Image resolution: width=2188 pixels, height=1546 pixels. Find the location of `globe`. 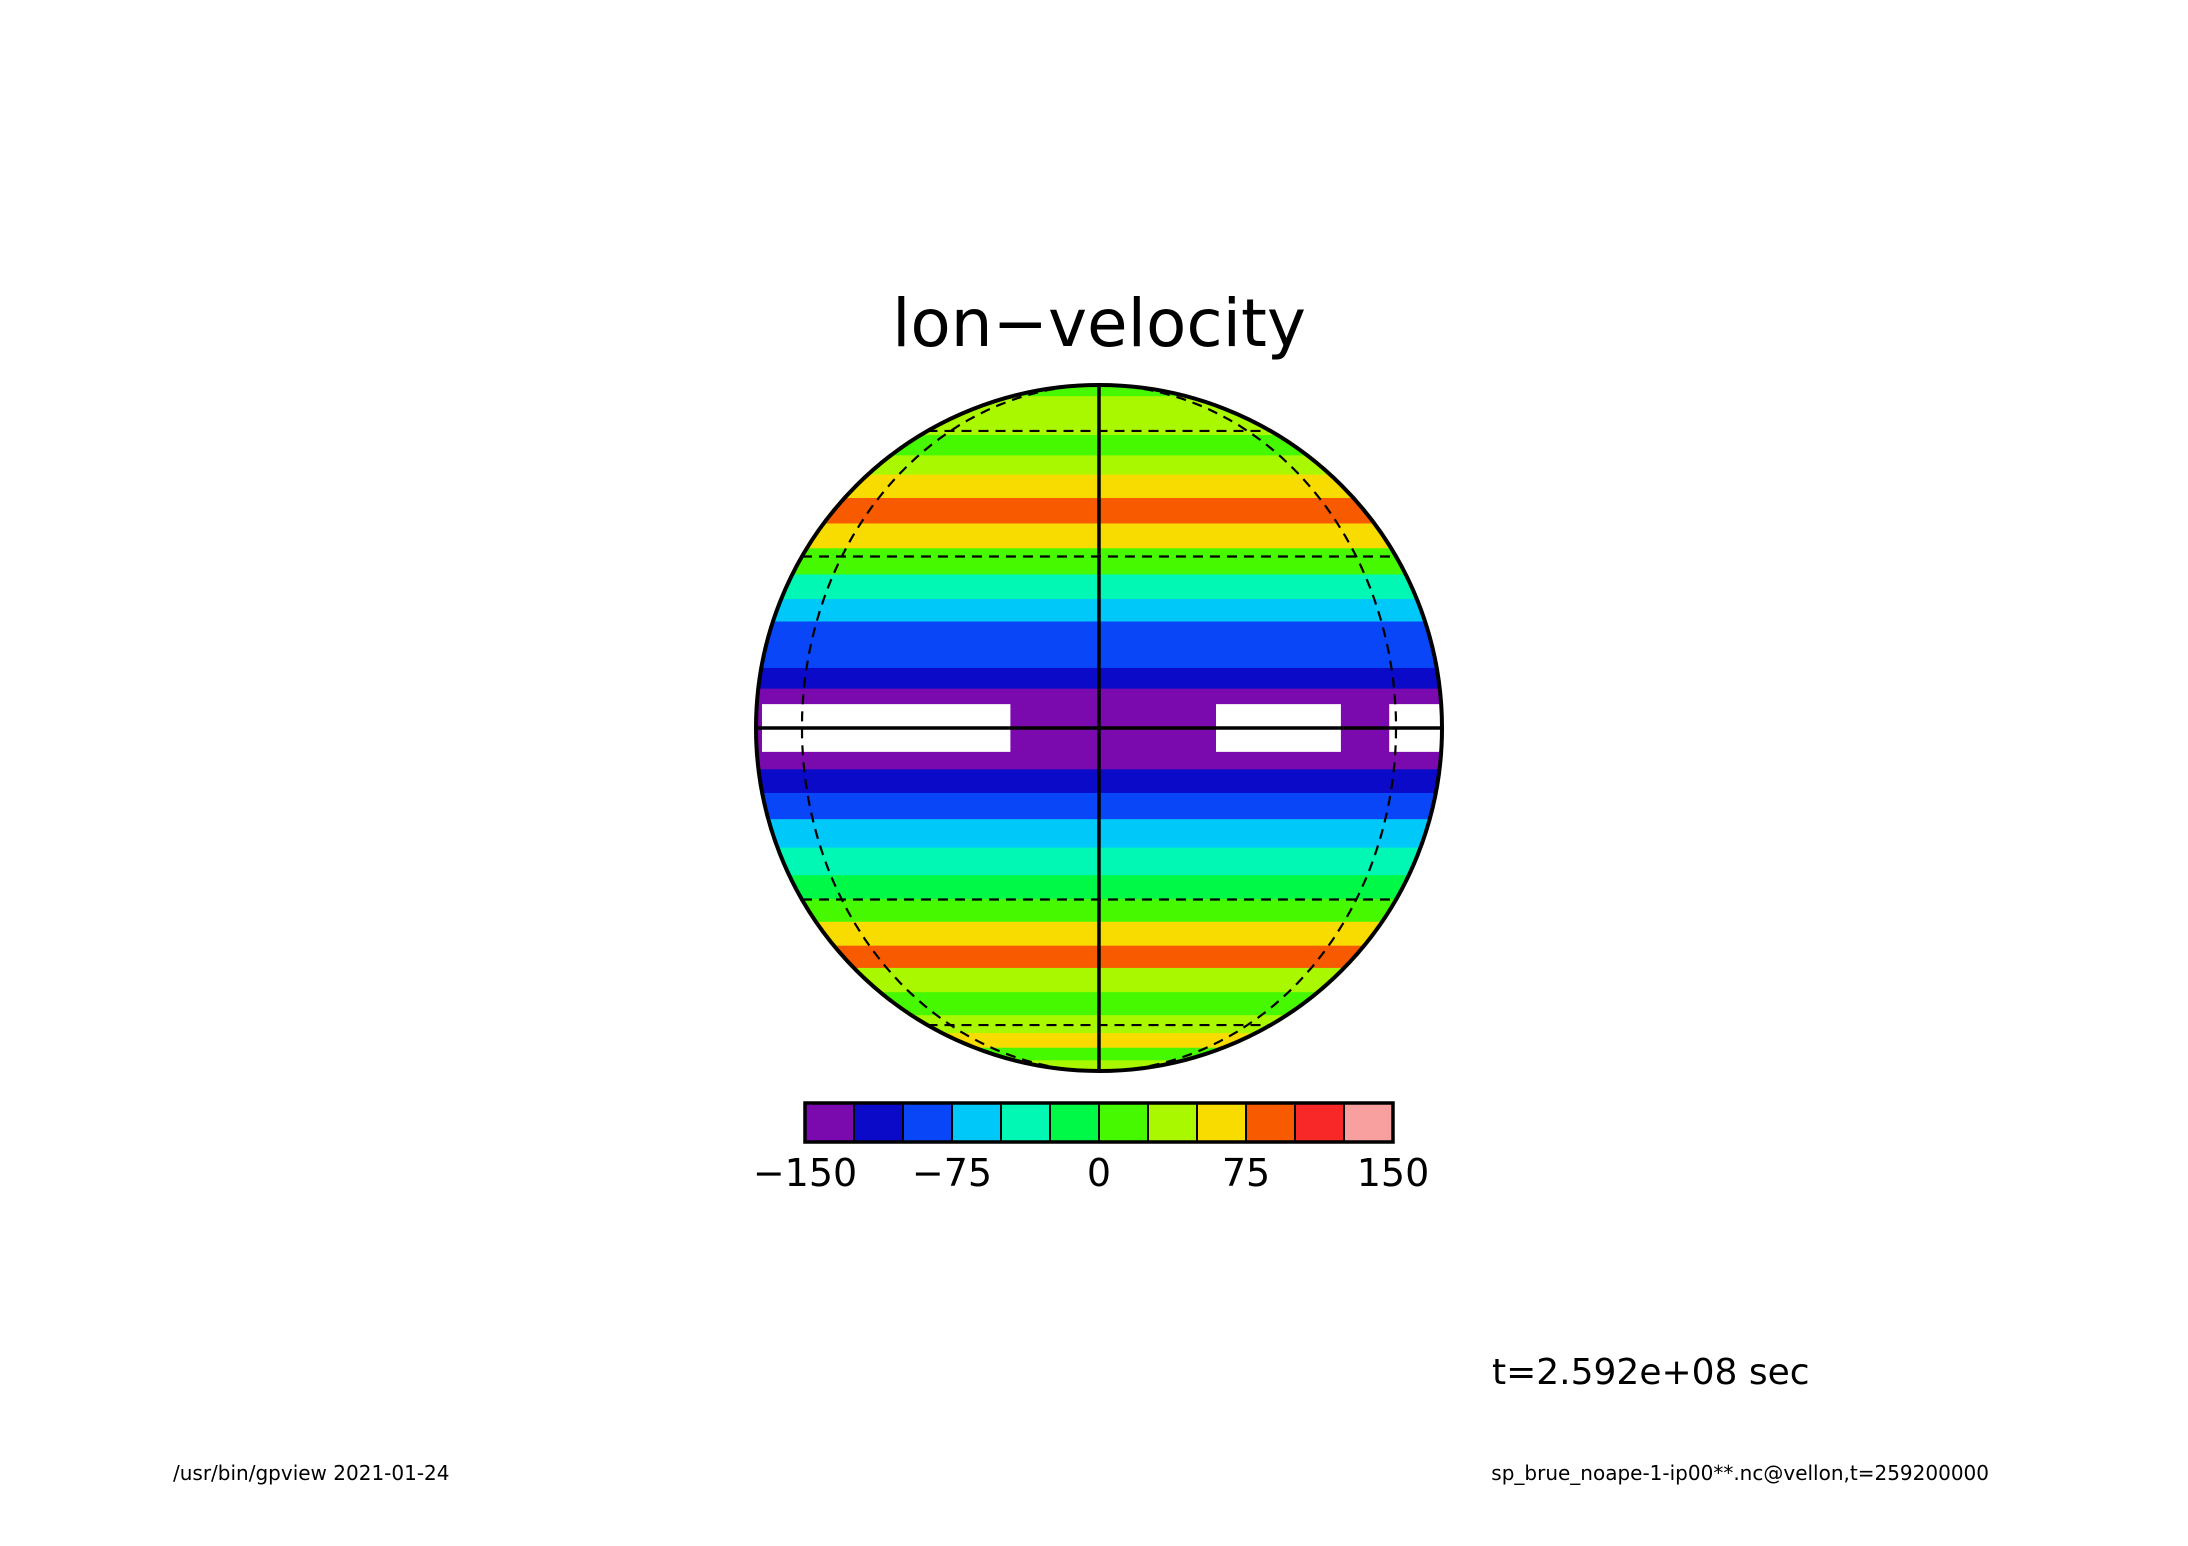

globe is located at coordinates (1099, 728).